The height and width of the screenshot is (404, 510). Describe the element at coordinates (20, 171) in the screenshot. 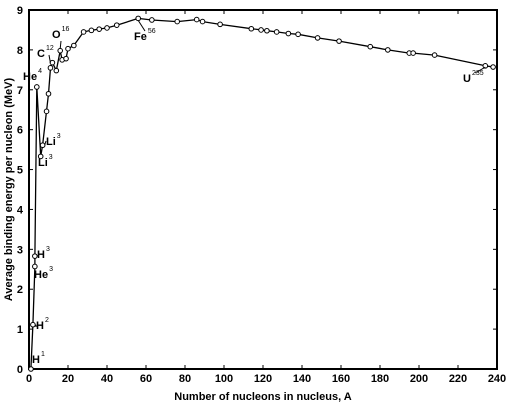

I see `y-tick-label: 5` at that location.